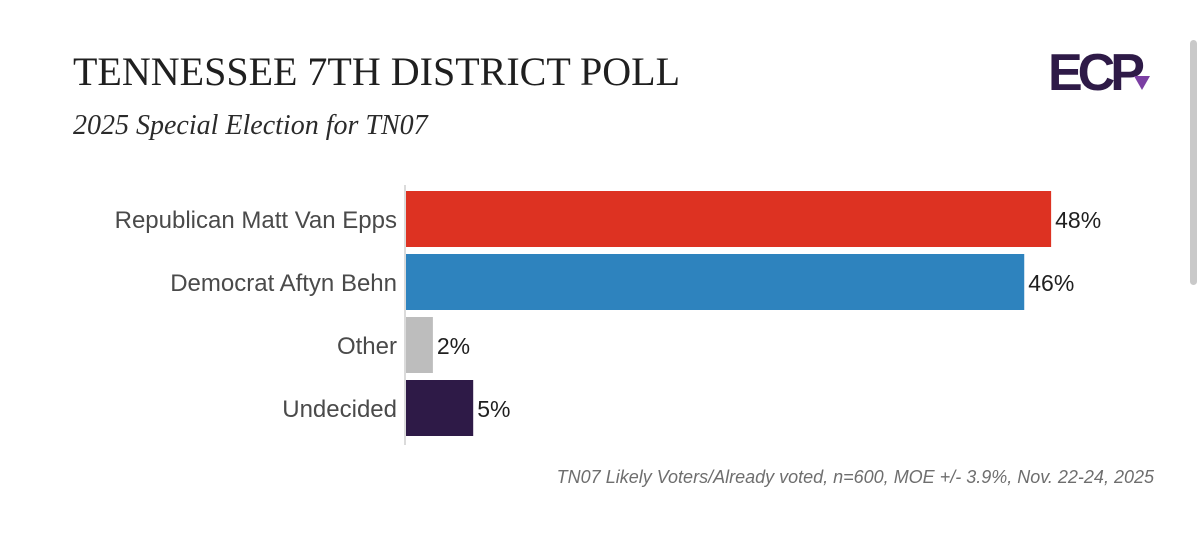 Image resolution: width=1200 pixels, height=556 pixels. Describe the element at coordinates (1142, 83) in the screenshot. I see `ecp-logo-accent` at that location.